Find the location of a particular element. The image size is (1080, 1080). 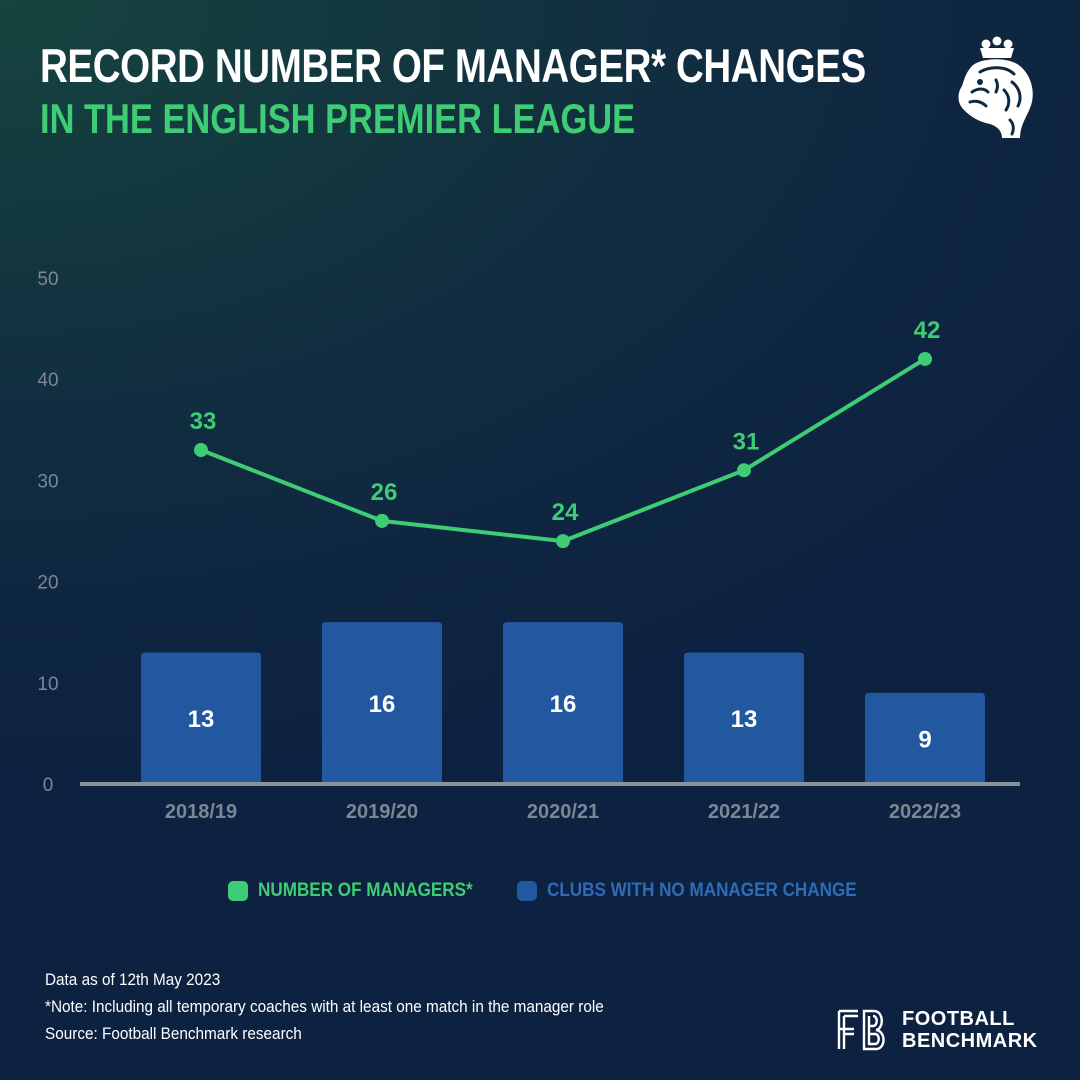

source-note: Source: Football Benchmark research is located at coordinates (173, 1033).